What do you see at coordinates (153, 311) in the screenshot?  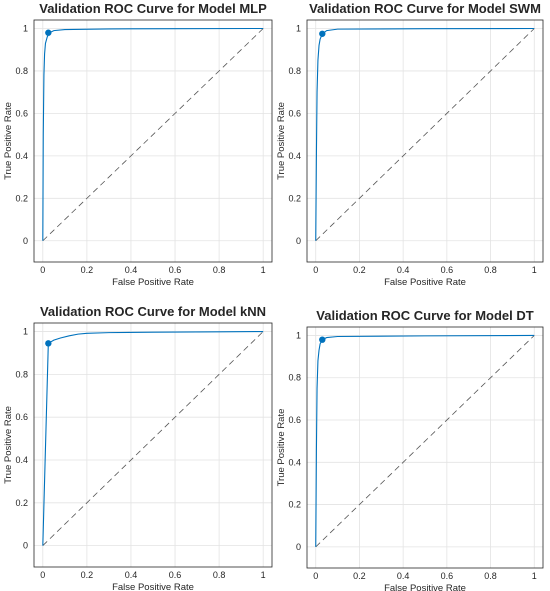 I see `chart-title: Validation ROC Curve for Model kNN` at bounding box center [153, 311].